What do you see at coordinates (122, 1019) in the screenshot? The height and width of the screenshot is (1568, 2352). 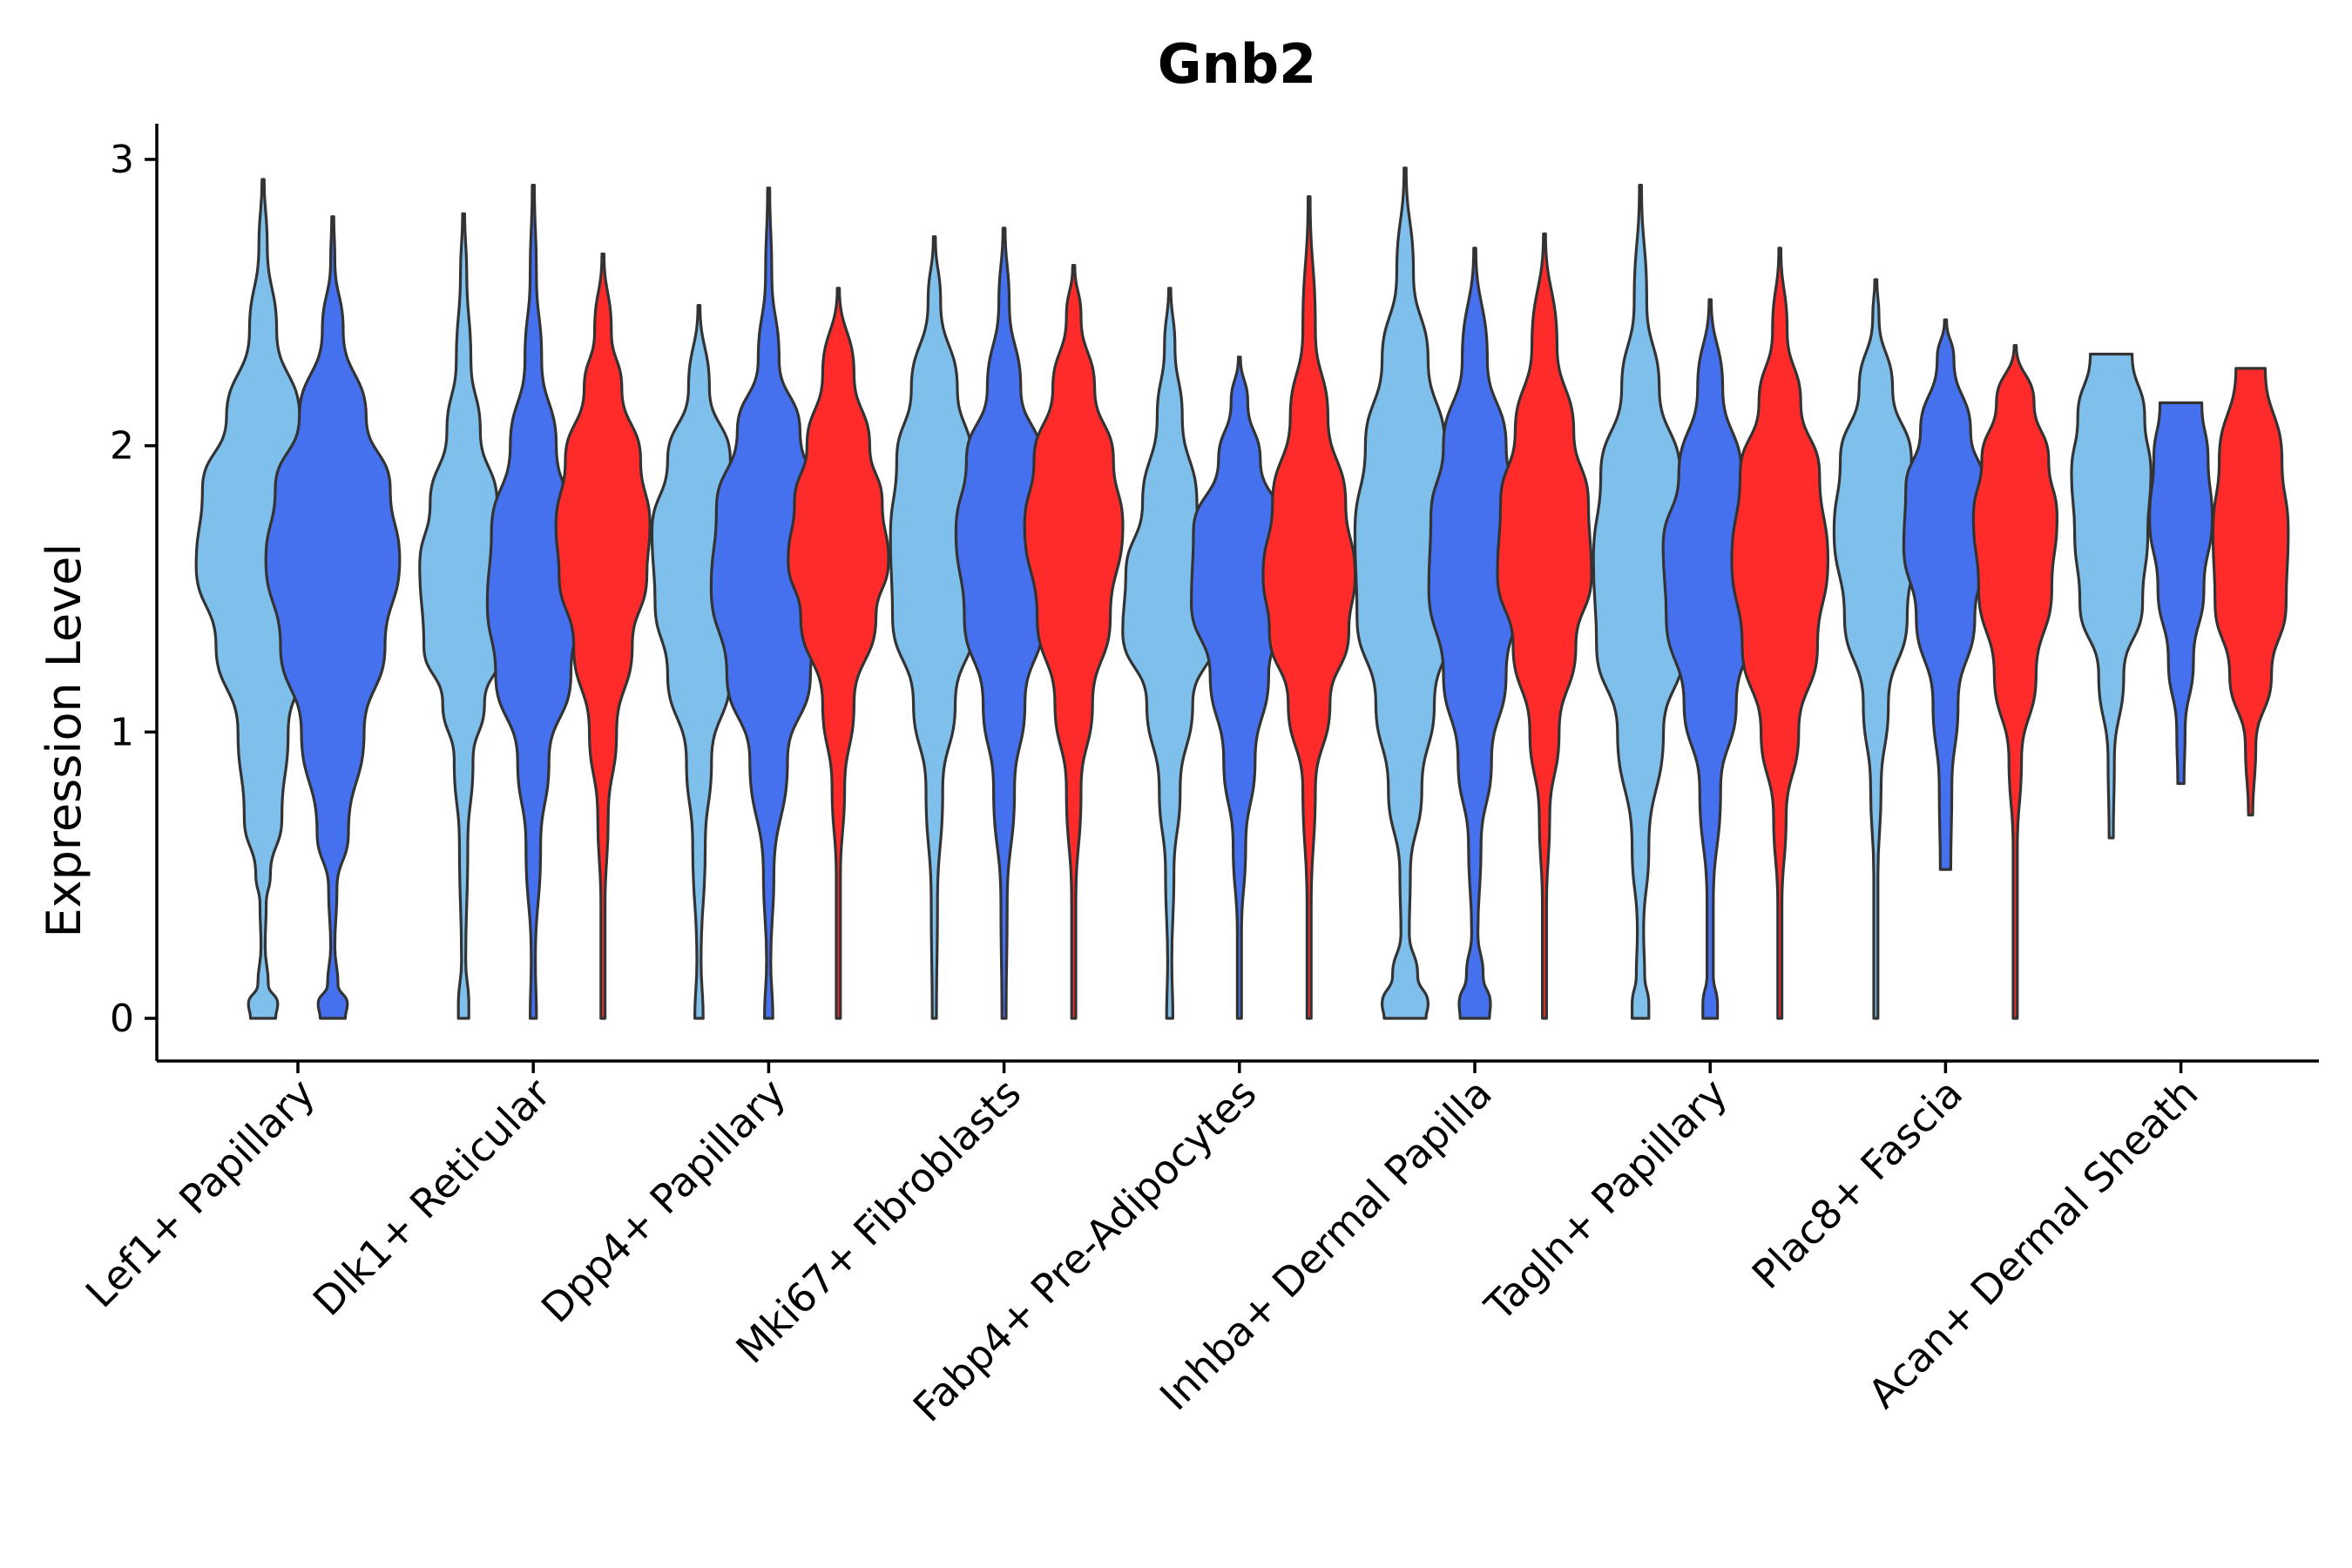 I see `y-tick-label: 0` at bounding box center [122, 1019].